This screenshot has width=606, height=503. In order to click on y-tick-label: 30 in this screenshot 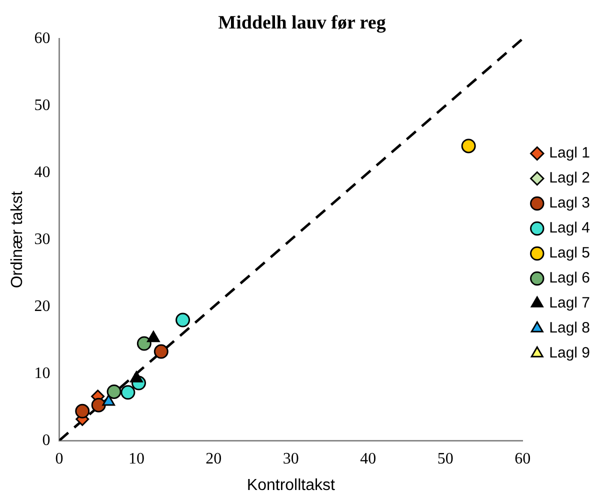, I will do `click(42, 239)`.